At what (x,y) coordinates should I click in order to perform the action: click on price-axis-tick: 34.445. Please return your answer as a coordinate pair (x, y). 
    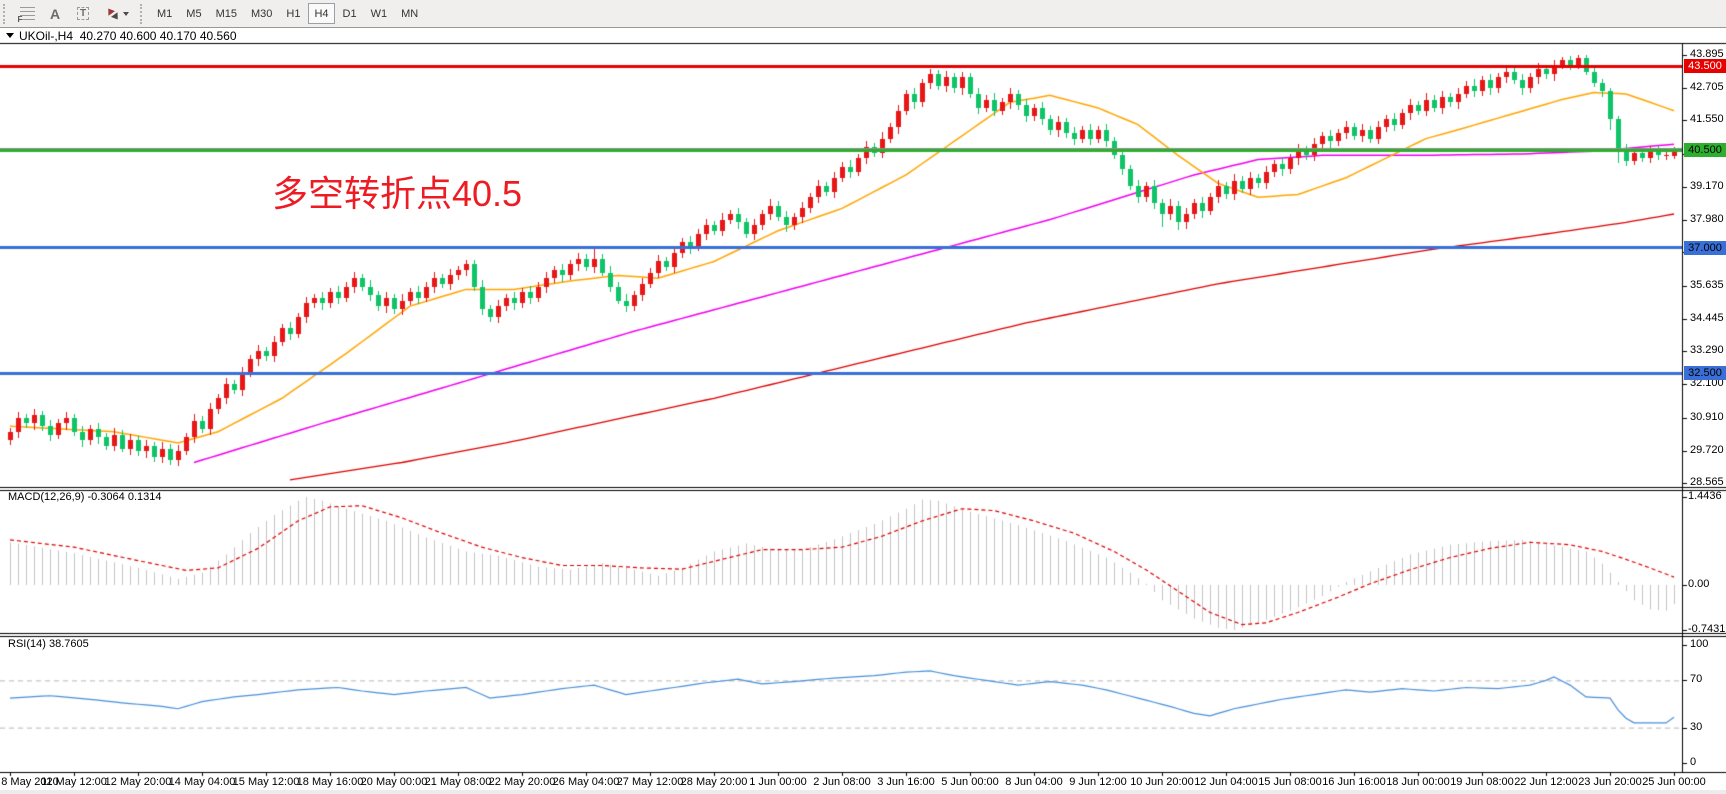
    Looking at the image, I should click on (1707, 318).